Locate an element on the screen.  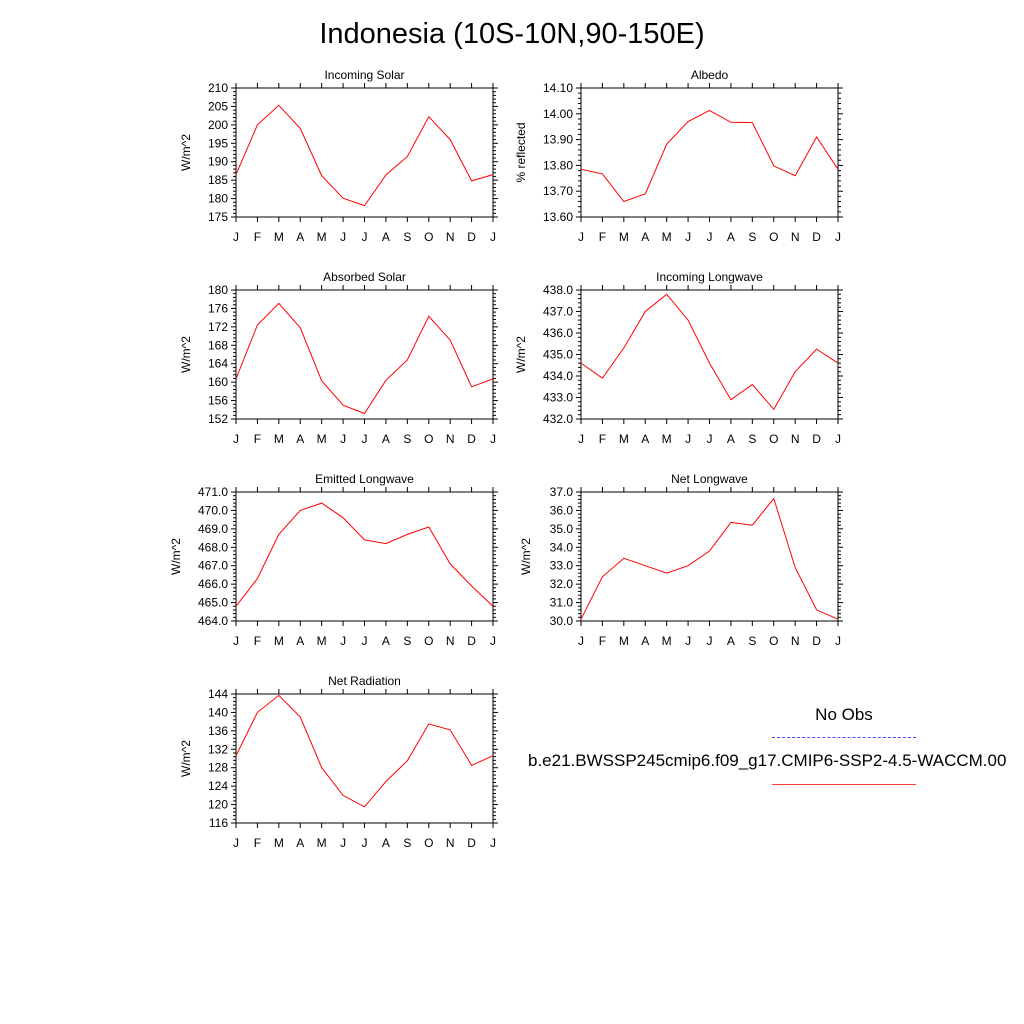
y-tick-label: 35.0 is located at coordinates (562, 529).